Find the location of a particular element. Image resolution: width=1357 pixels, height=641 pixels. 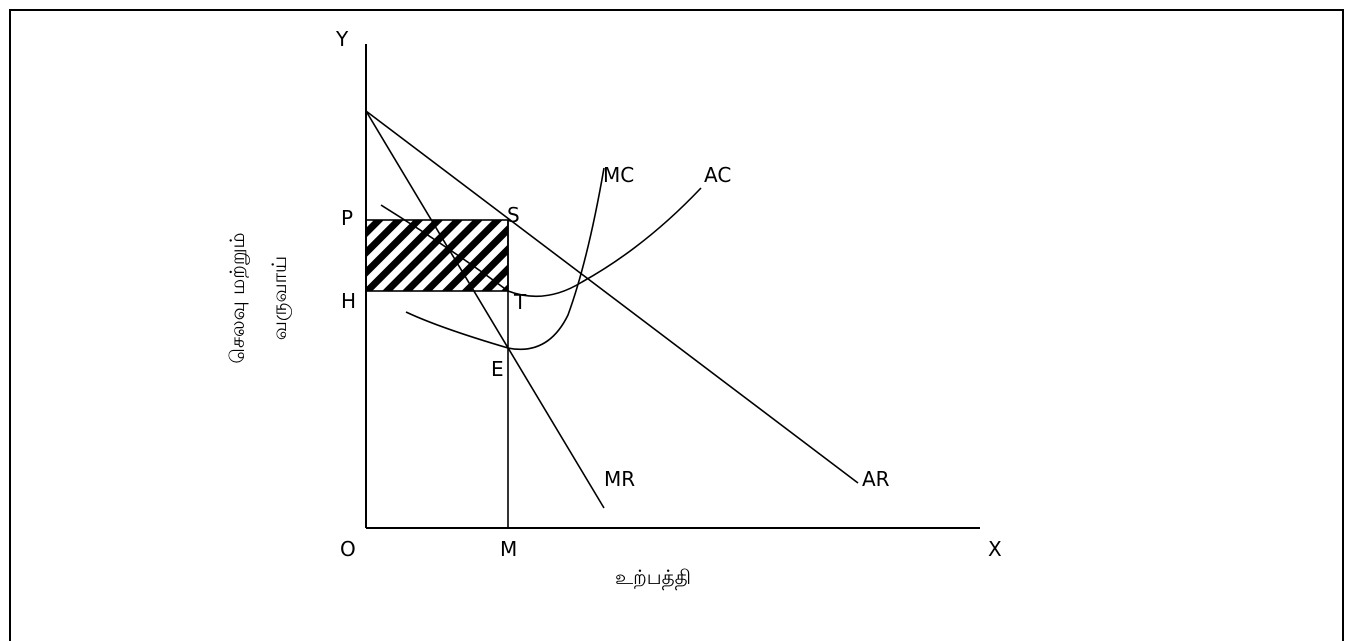

ac-curve is located at coordinates (541, 242).